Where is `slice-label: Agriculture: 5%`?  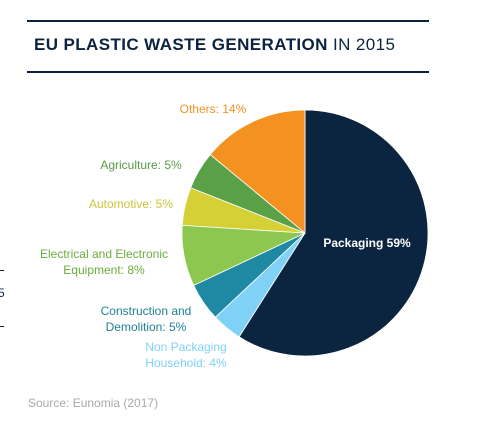
slice-label: Agriculture: 5% is located at coordinates (141, 165).